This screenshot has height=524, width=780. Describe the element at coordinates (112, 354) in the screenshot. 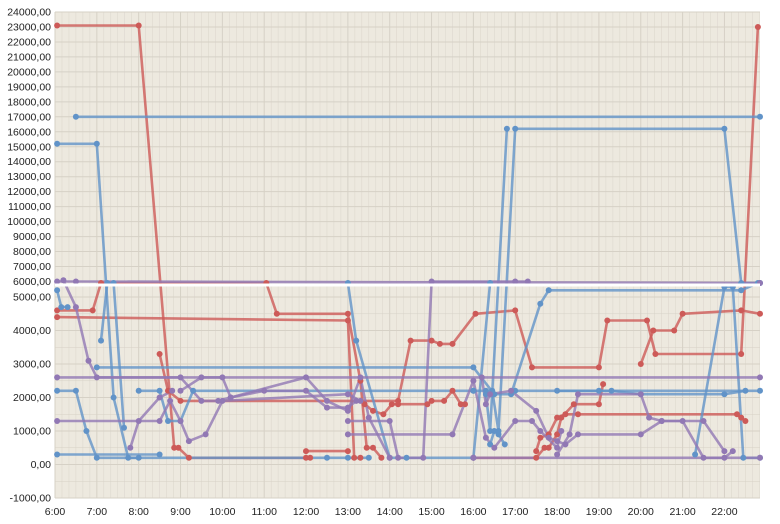

I see `series-line-blue` at that location.